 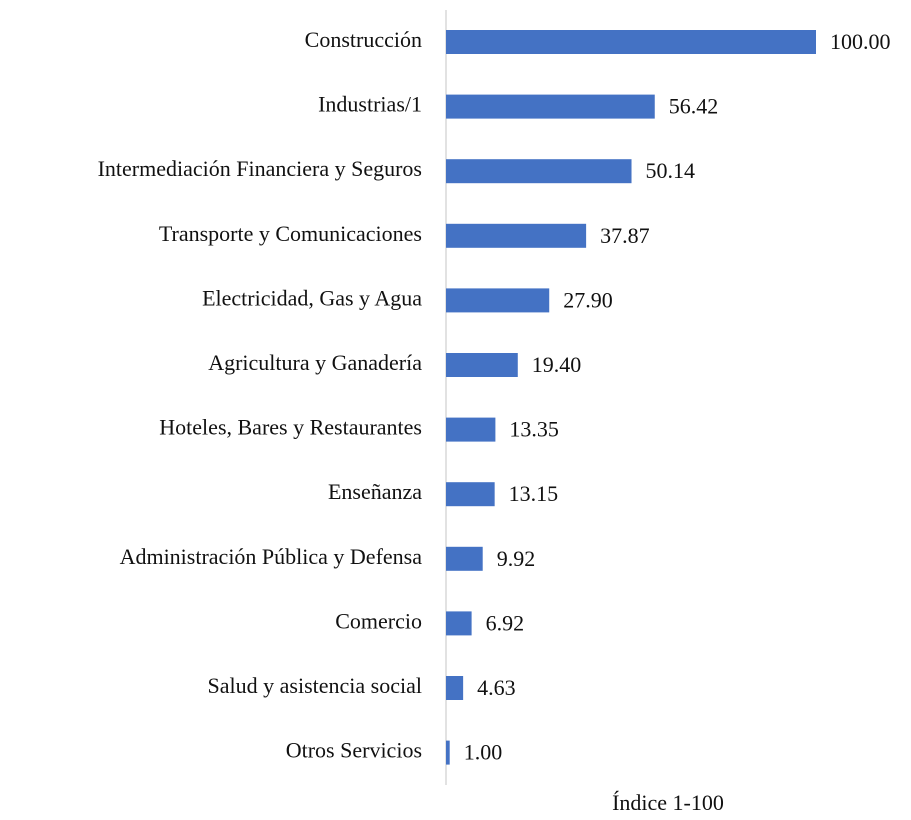 I want to click on category-label: Enseñanza, so click(x=375, y=491).